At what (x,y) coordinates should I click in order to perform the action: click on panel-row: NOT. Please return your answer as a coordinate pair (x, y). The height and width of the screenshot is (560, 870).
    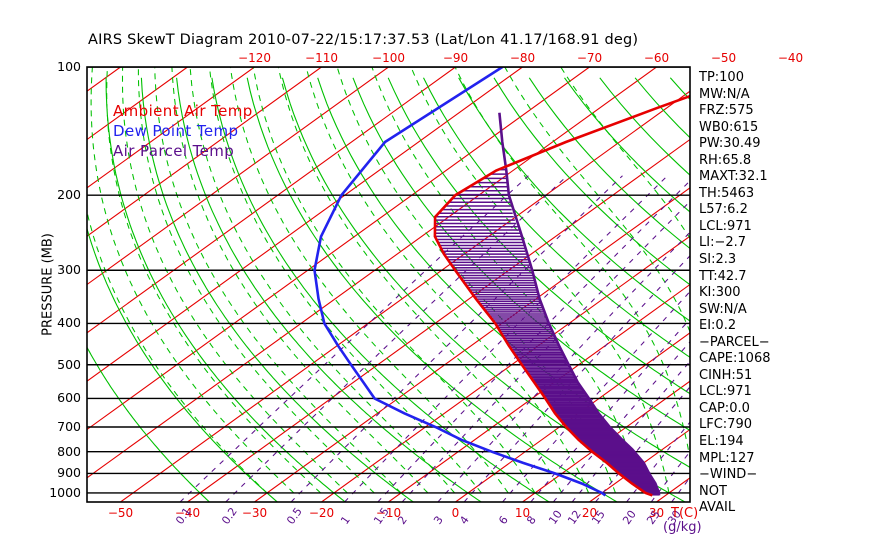
    Looking at the image, I should click on (713, 491).